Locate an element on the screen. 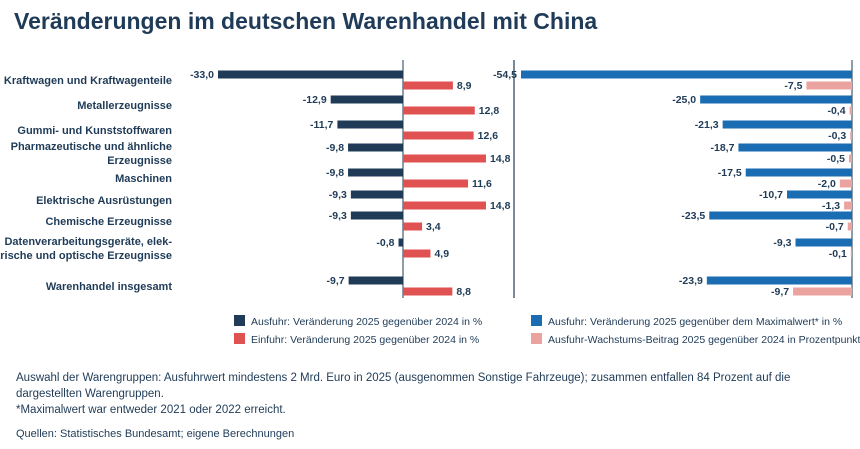 The width and height of the screenshot is (860, 449). category-label: Maschinen is located at coordinates (143, 179).